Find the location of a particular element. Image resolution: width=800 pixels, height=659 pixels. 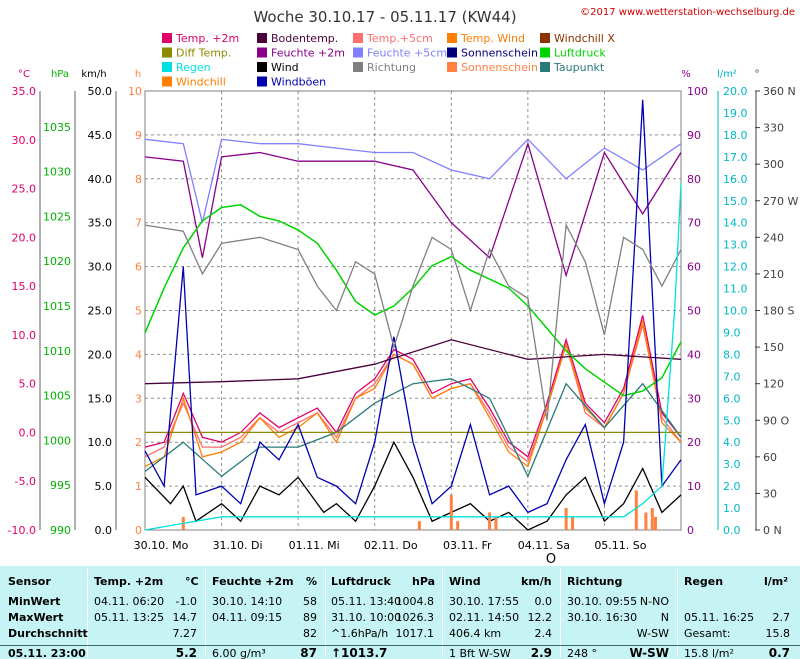

header-temp: Temp. +2m is located at coordinates (129, 581).